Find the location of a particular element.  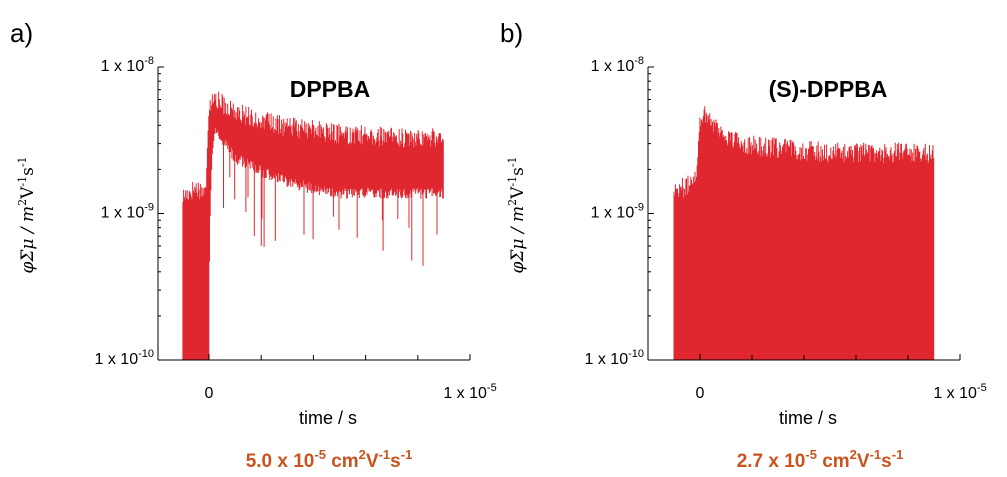

chart-title: DPPBA is located at coordinates (330, 89).